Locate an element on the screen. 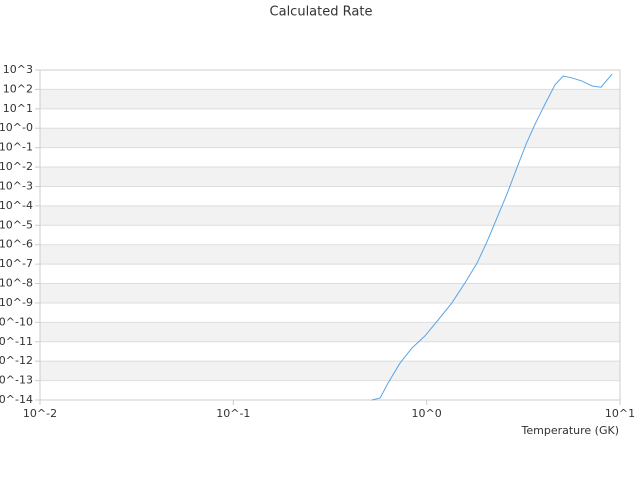 This screenshot has width=640, height=480. y-tick-label: 10^-4 is located at coordinates (16, 205).